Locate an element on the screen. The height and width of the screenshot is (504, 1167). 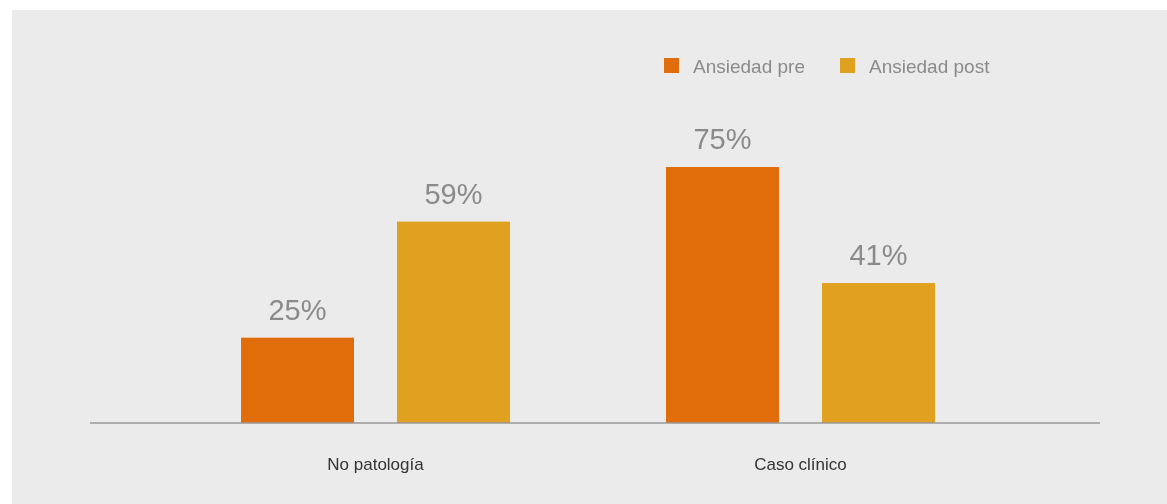
data-label: 41% is located at coordinates (878, 255).